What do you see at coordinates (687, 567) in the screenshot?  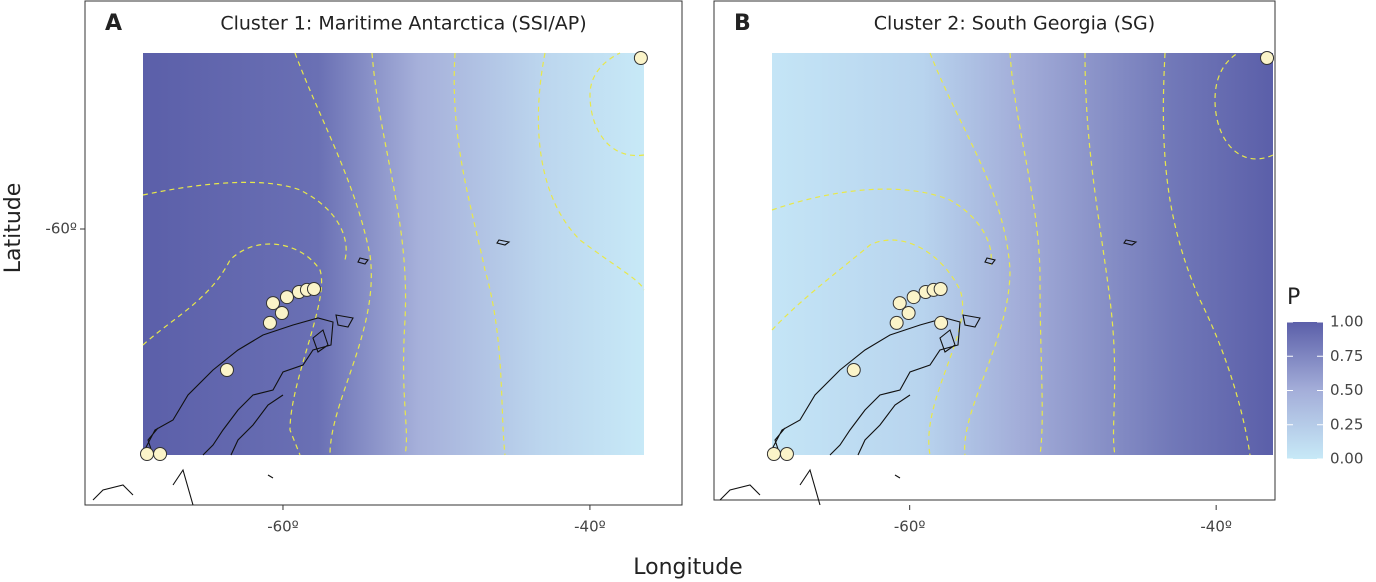 I see `x-axis-title: Longitude` at bounding box center [687, 567].